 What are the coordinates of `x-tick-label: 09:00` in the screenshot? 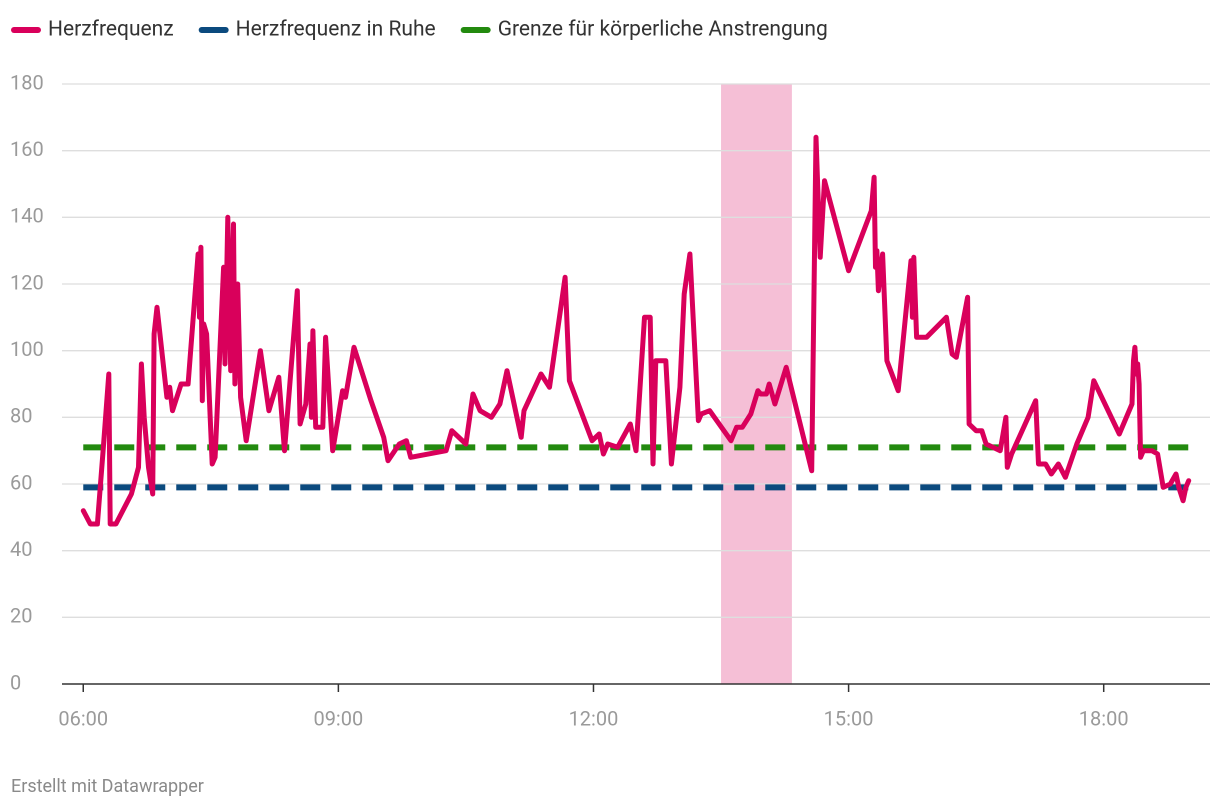 It's located at (338, 718).